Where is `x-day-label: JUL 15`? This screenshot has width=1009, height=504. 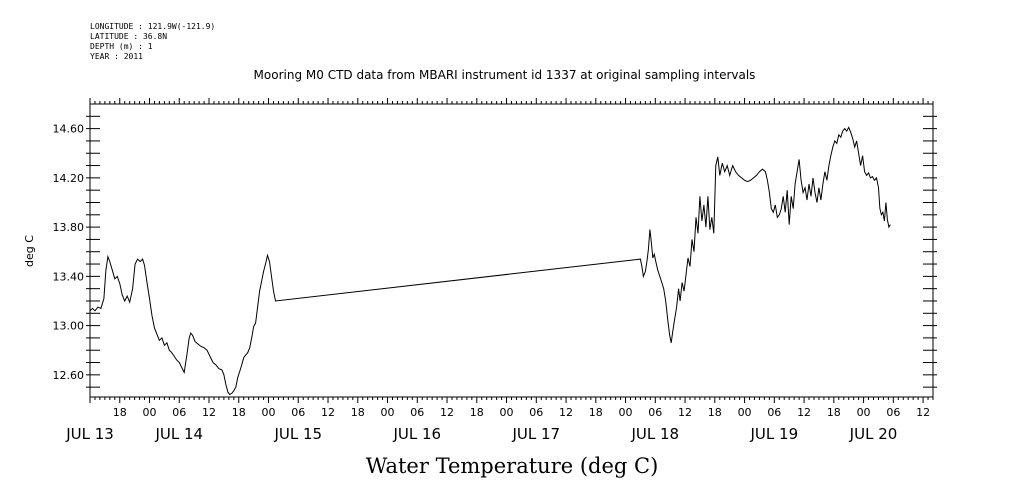 x-day-label: JUL 15 is located at coordinates (297, 434).